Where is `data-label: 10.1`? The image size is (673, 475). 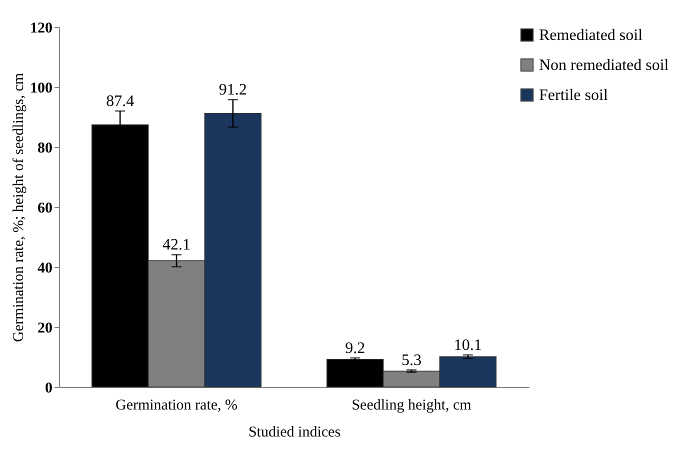
data-label: 10.1 is located at coordinates (468, 345).